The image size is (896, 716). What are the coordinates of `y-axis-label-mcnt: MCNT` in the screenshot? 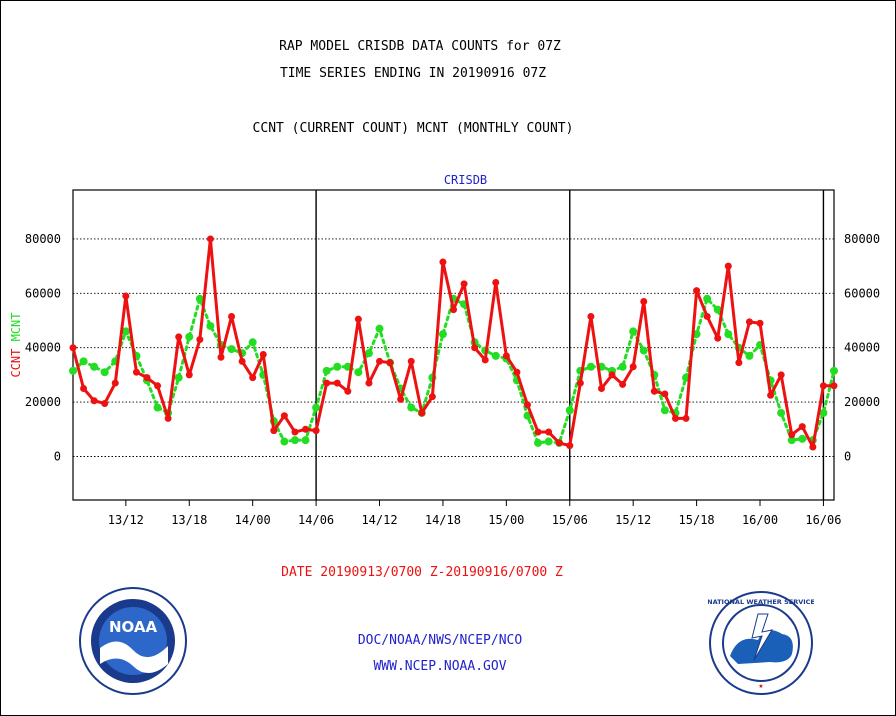 It's located at (16, 326).